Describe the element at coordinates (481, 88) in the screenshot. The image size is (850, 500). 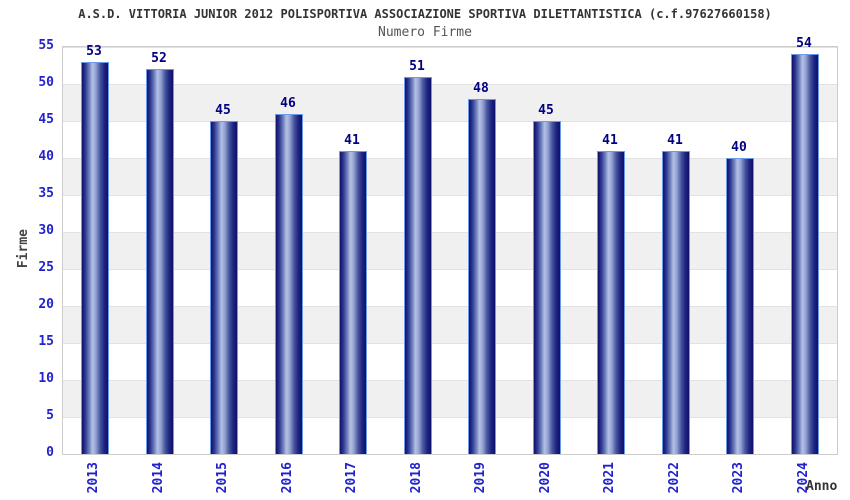
I see `bar-value-label: 48` at that location.